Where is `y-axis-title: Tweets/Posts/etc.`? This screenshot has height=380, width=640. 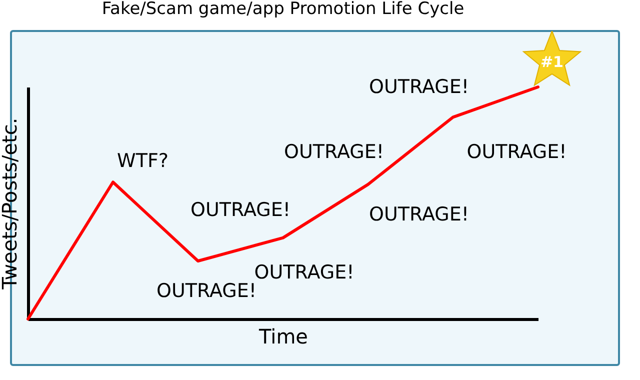 y-axis-title: Tweets/Posts/etc. is located at coordinates (11, 204).